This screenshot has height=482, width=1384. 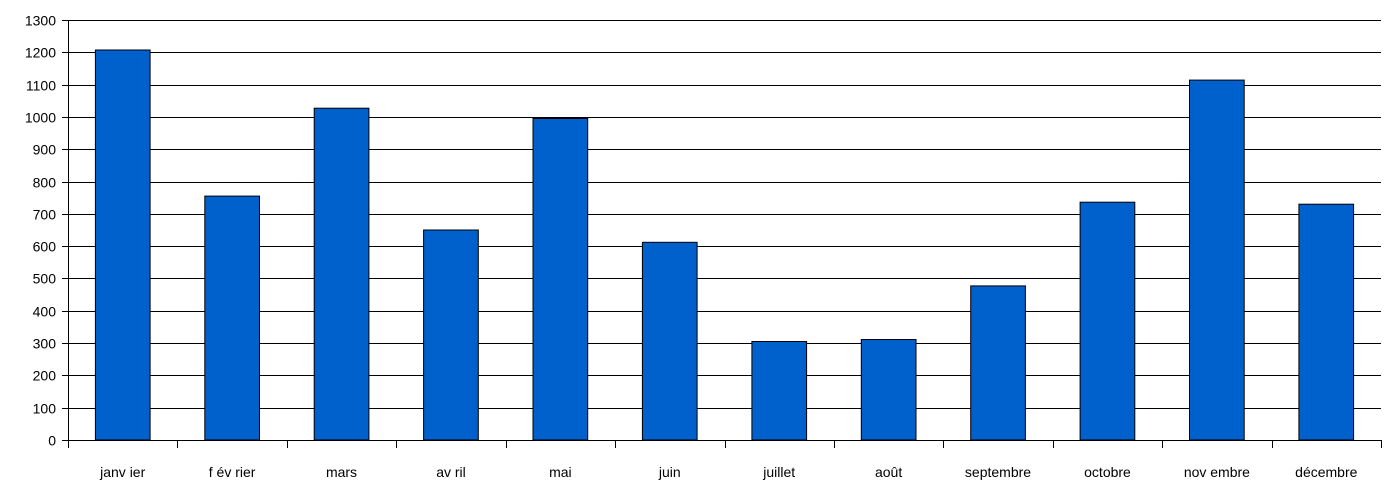 I want to click on y-tick-label: 700, so click(x=45, y=215).